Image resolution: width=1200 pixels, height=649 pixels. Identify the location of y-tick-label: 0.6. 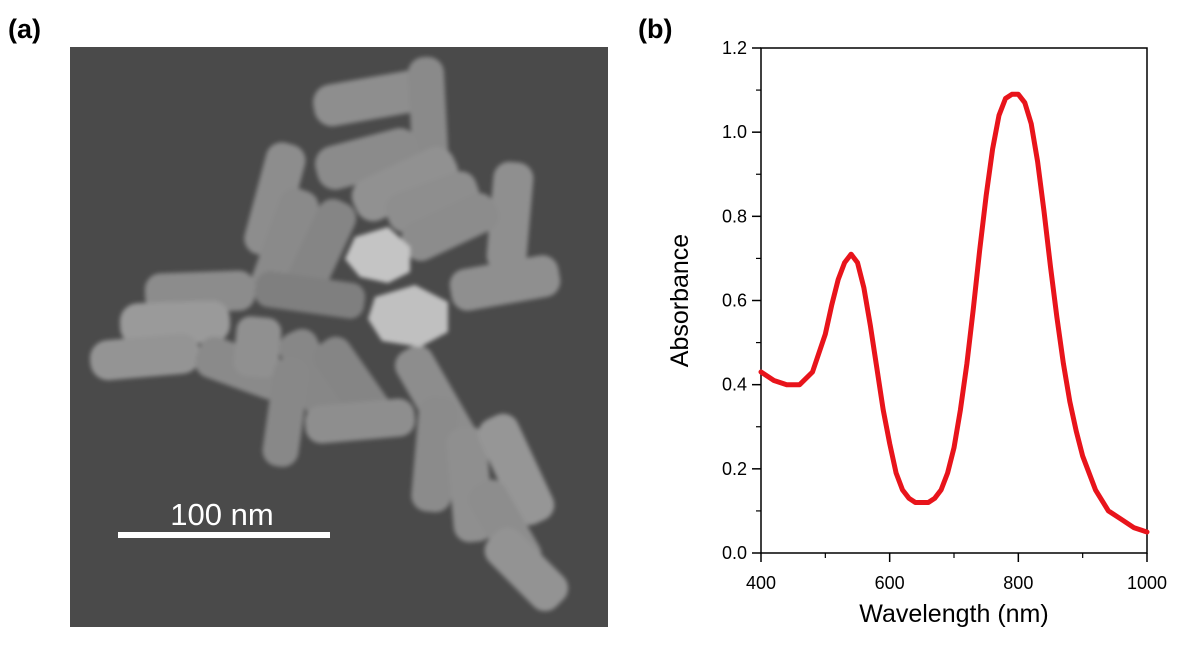
(734, 301).